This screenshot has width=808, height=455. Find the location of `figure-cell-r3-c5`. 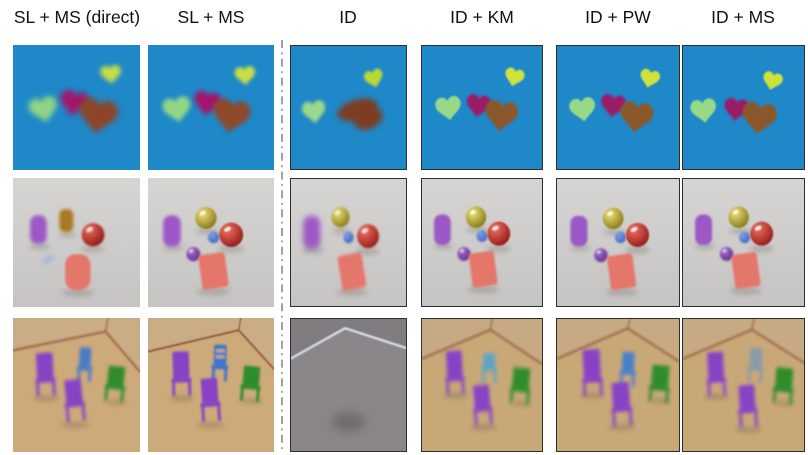

figure-cell-r3-c5 is located at coordinates (618, 385).